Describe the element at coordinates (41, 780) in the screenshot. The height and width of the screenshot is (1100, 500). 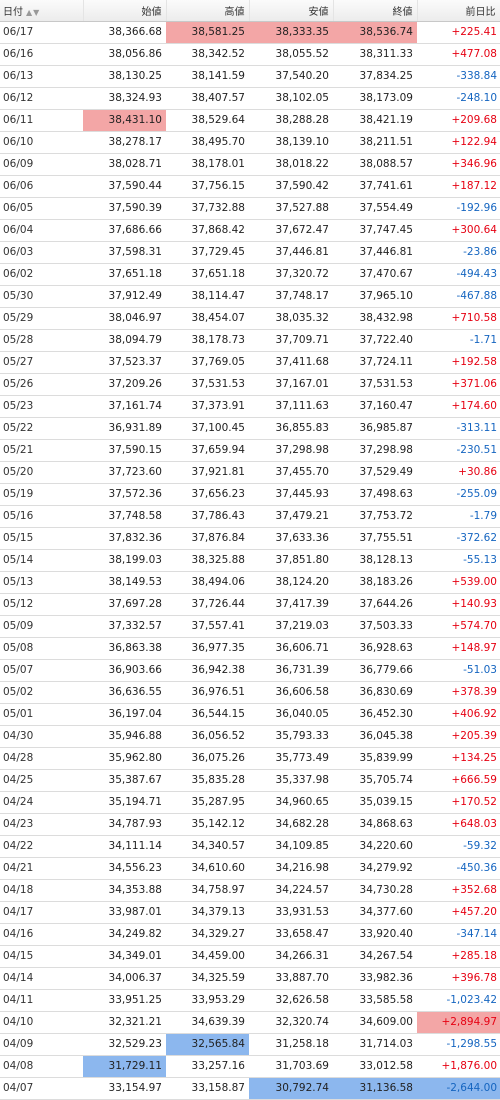
I see `date-cell: 04/25` at that location.